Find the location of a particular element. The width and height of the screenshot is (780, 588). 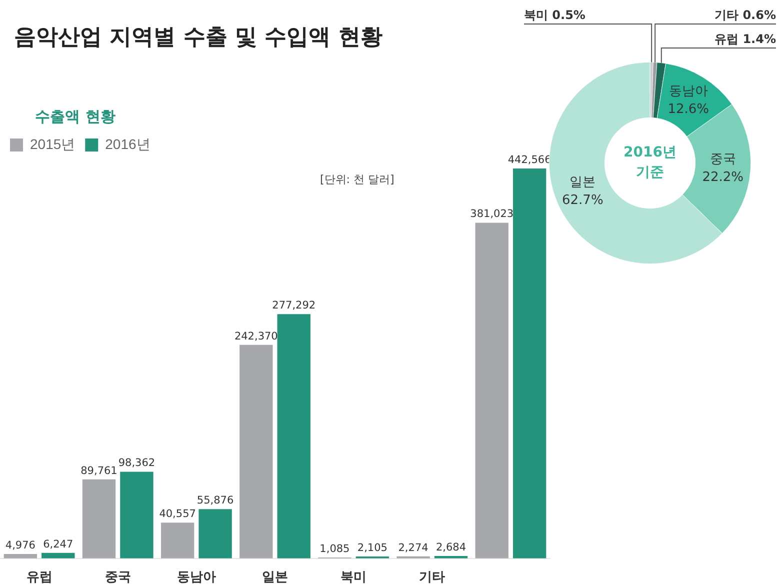

slice-label: 동남아 is located at coordinates (688, 92).